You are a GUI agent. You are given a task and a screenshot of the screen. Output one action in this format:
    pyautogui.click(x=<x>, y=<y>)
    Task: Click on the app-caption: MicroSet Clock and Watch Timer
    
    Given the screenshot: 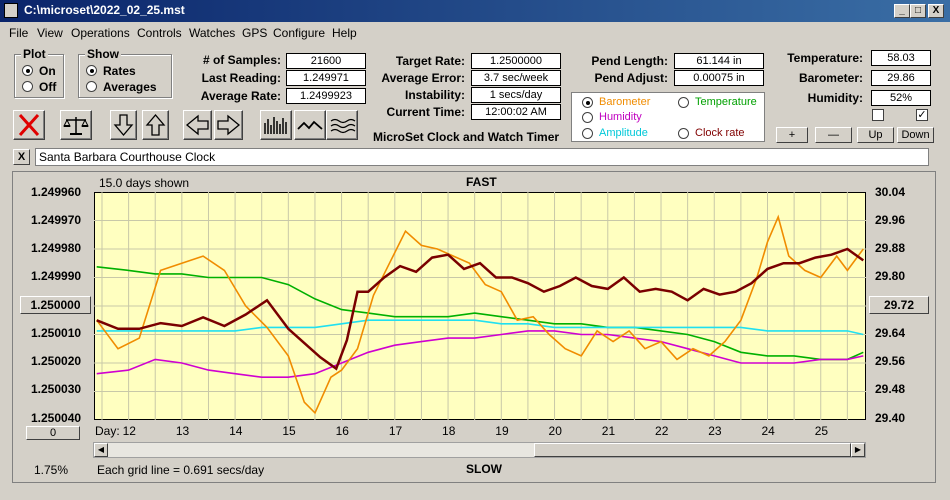 What is the action you would take?
    pyautogui.click(x=466, y=137)
    